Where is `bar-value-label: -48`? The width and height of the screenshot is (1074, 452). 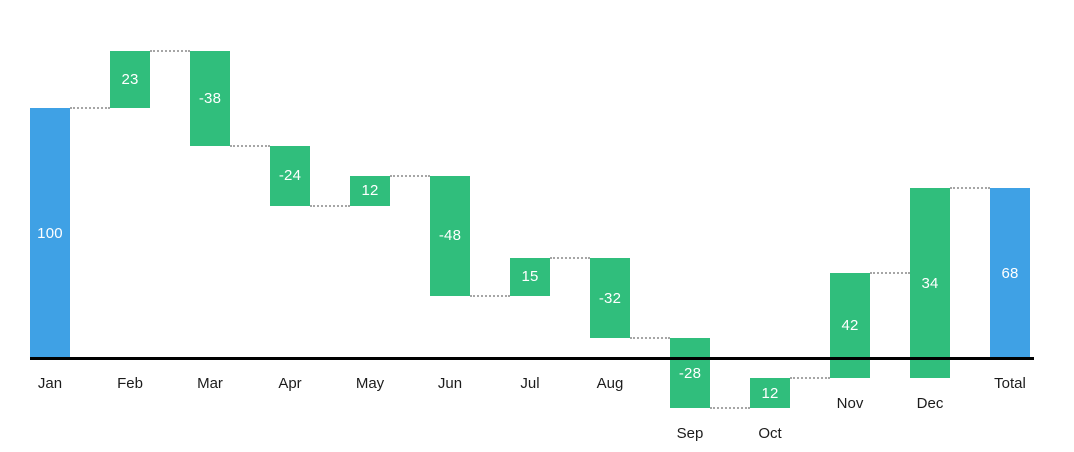 bar-value-label: -48 is located at coordinates (450, 235).